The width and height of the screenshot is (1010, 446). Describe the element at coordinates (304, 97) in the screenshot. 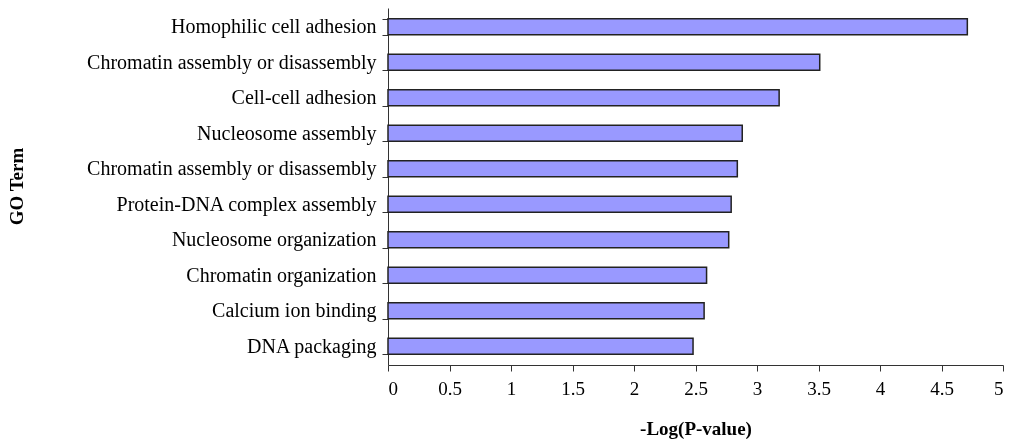

I see `y-tick-label: Cell-cell adhesion` at that location.